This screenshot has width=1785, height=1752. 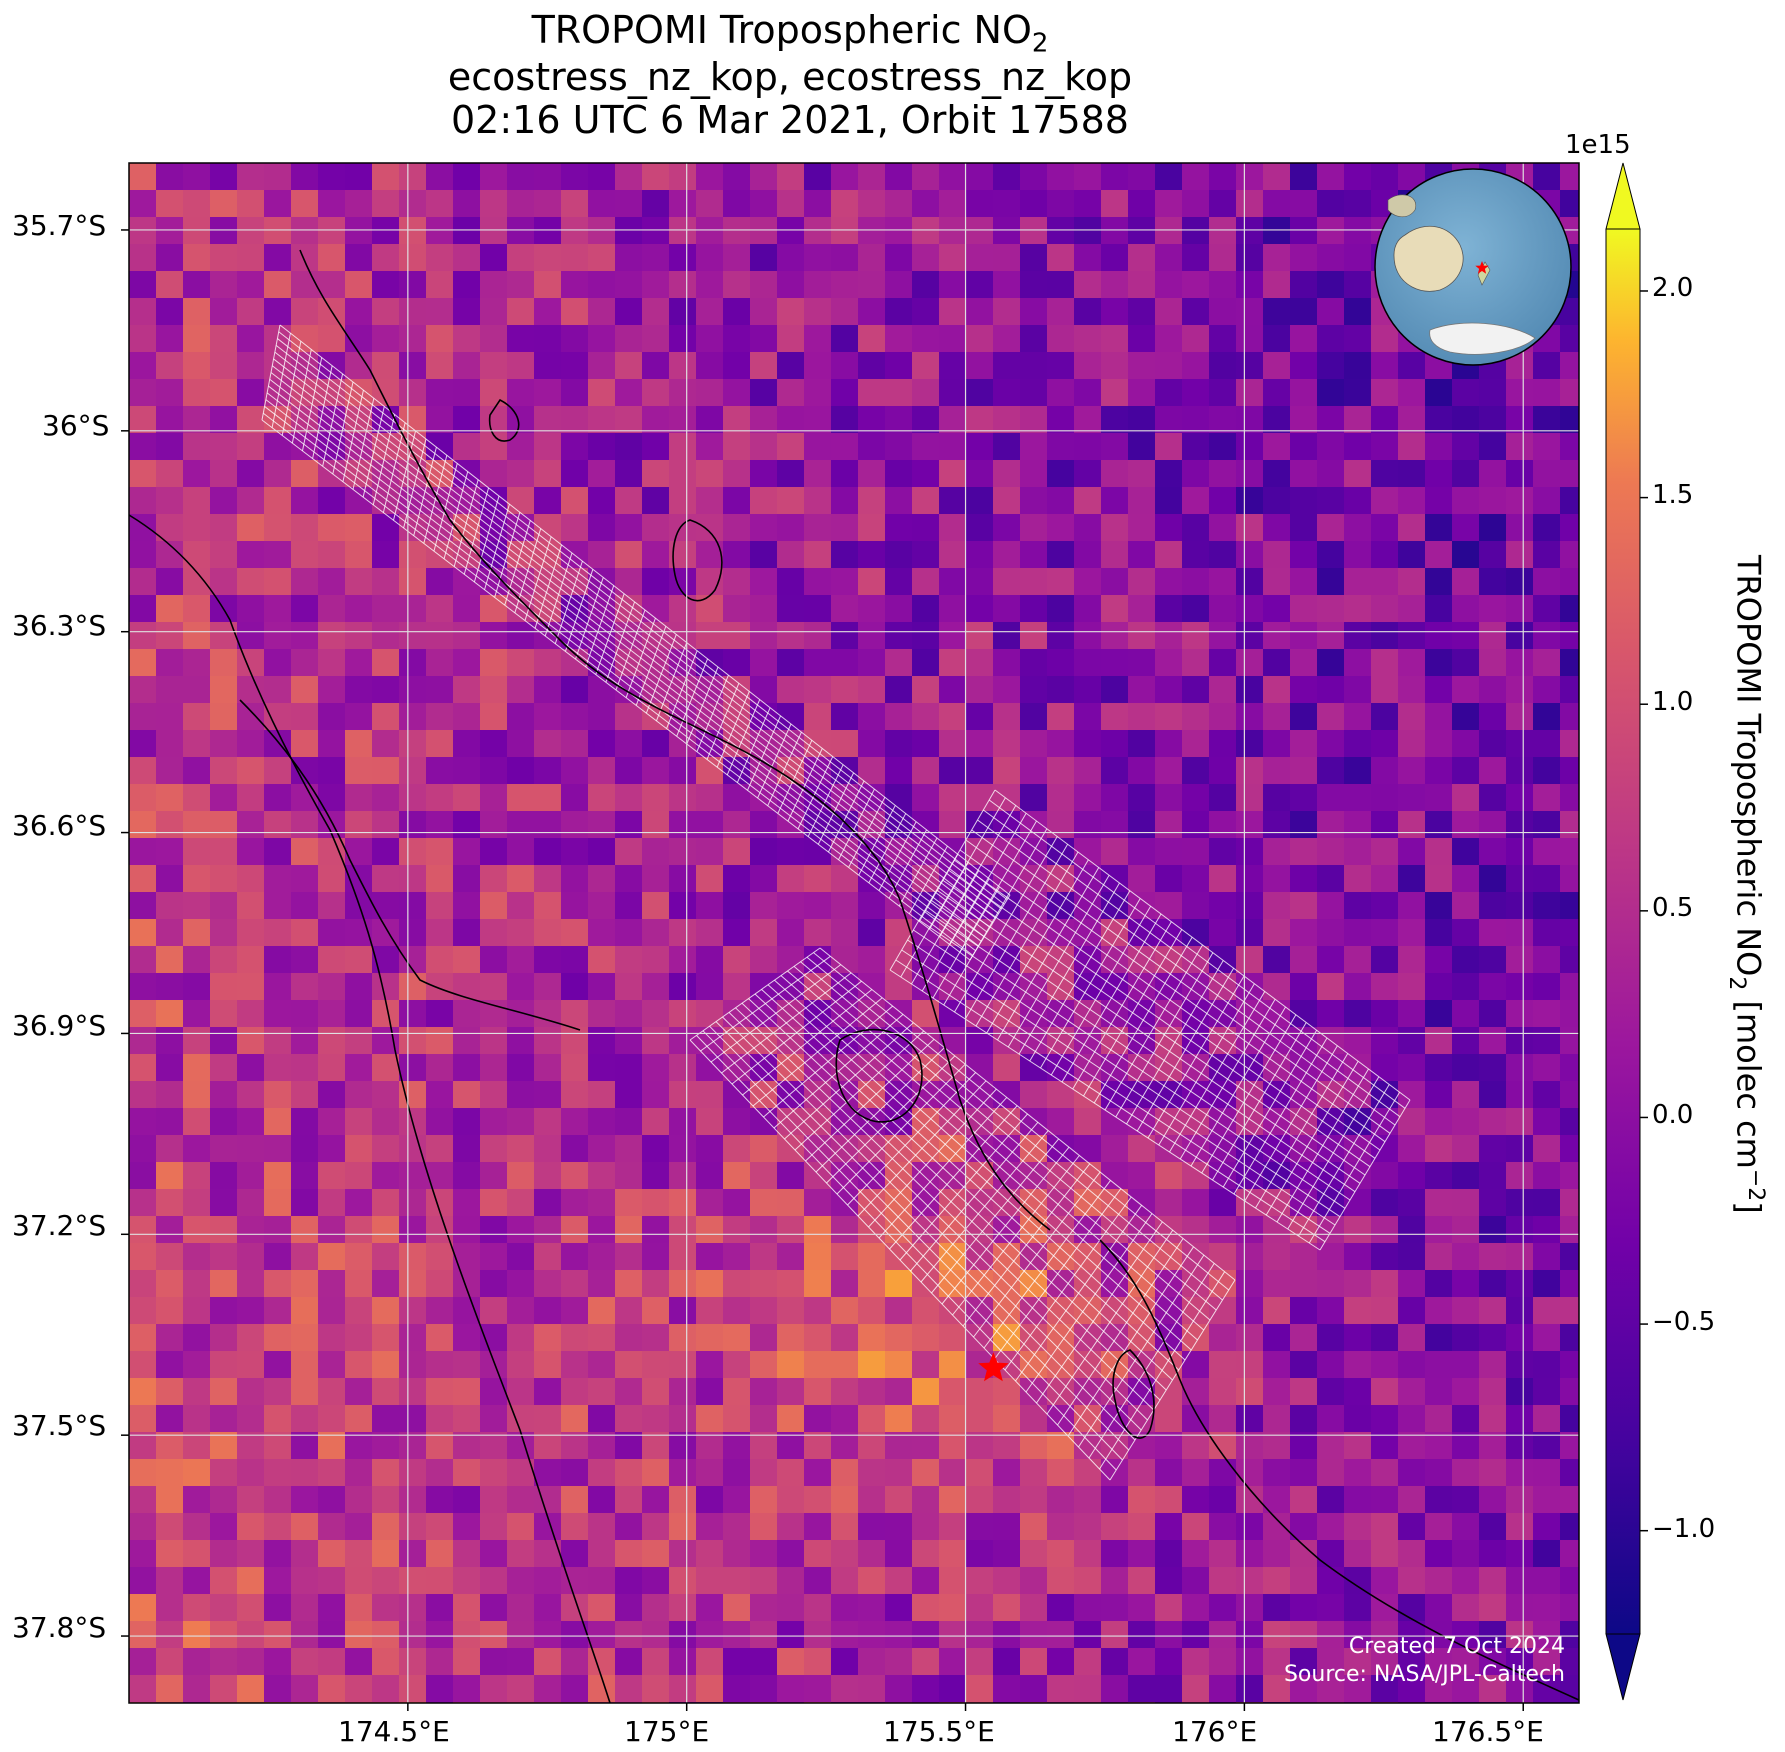 What do you see at coordinates (1745, 884) in the screenshot?
I see `colorbar-label: TROPOMI Tropospheric NO2 [molec cm−2]` at bounding box center [1745, 884].